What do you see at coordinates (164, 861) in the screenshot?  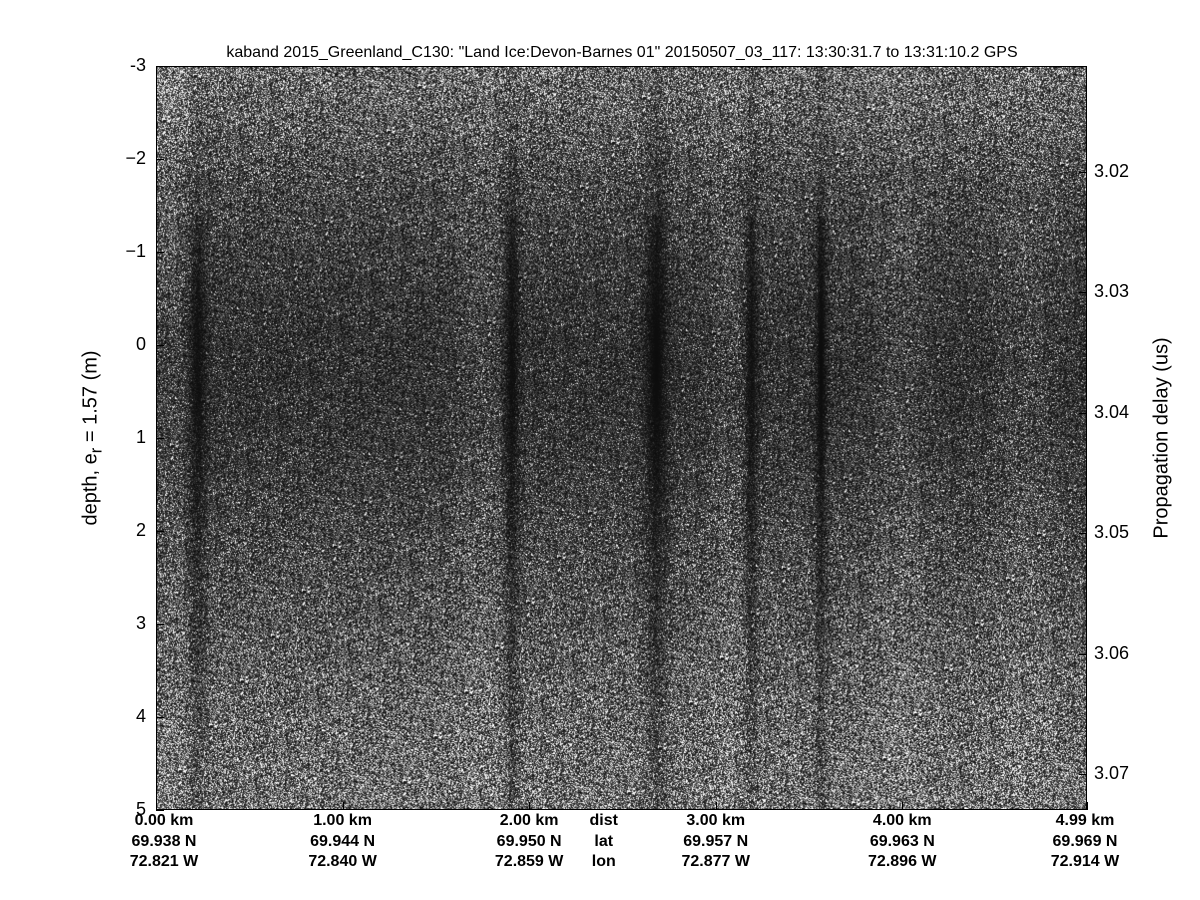 I see `x-tick-lon: 72.821 W` at bounding box center [164, 861].